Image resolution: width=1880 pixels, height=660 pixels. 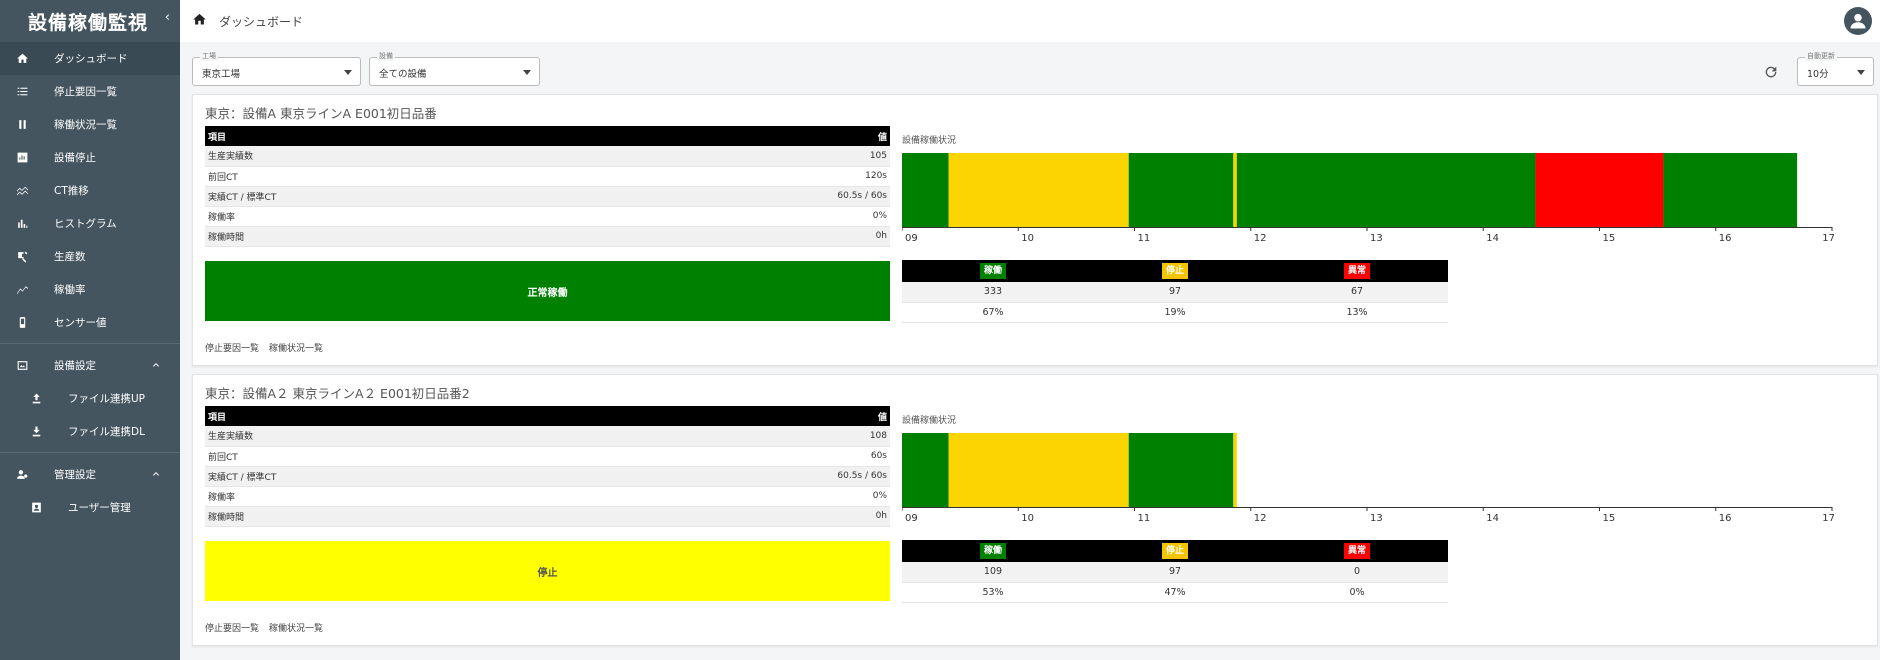 I want to click on stats-row: 前回CT 60s, so click(x=547, y=456).